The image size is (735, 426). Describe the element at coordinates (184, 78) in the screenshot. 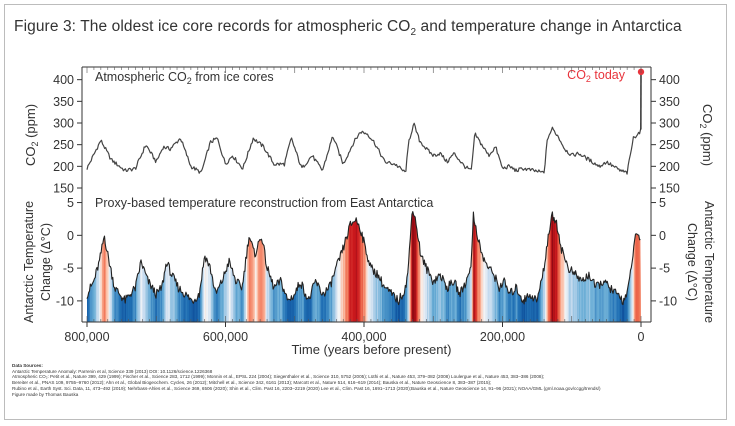

I see `co2-panel-title: Atmospheric CO2 from ice cores` at that location.